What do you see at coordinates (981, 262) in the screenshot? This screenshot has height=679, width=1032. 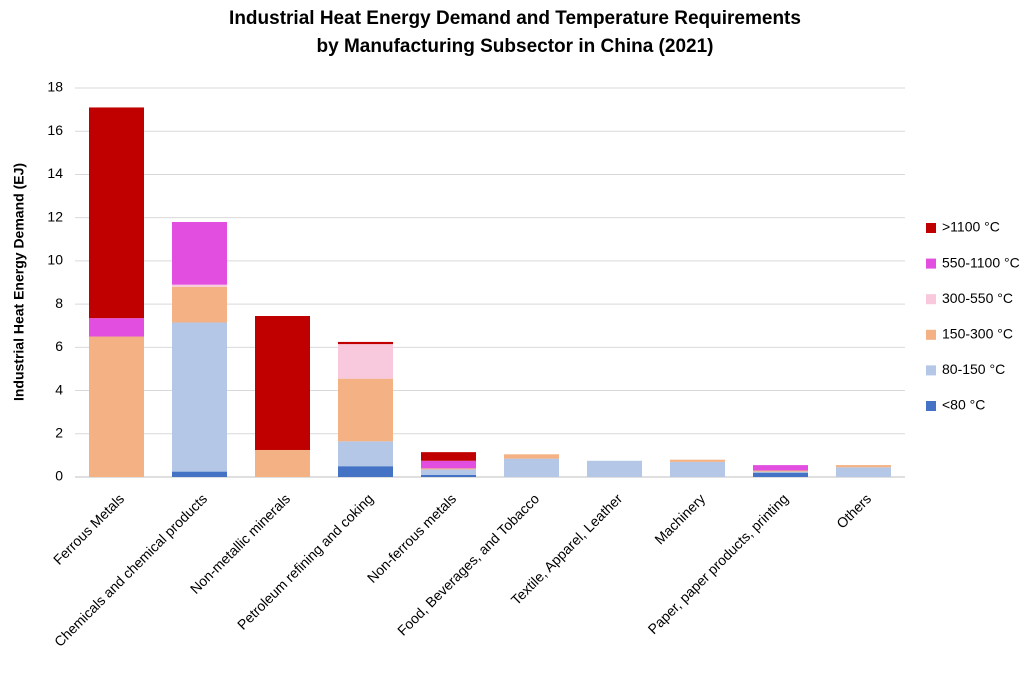 I see `legend-label: 550-1100 °C` at bounding box center [981, 262].